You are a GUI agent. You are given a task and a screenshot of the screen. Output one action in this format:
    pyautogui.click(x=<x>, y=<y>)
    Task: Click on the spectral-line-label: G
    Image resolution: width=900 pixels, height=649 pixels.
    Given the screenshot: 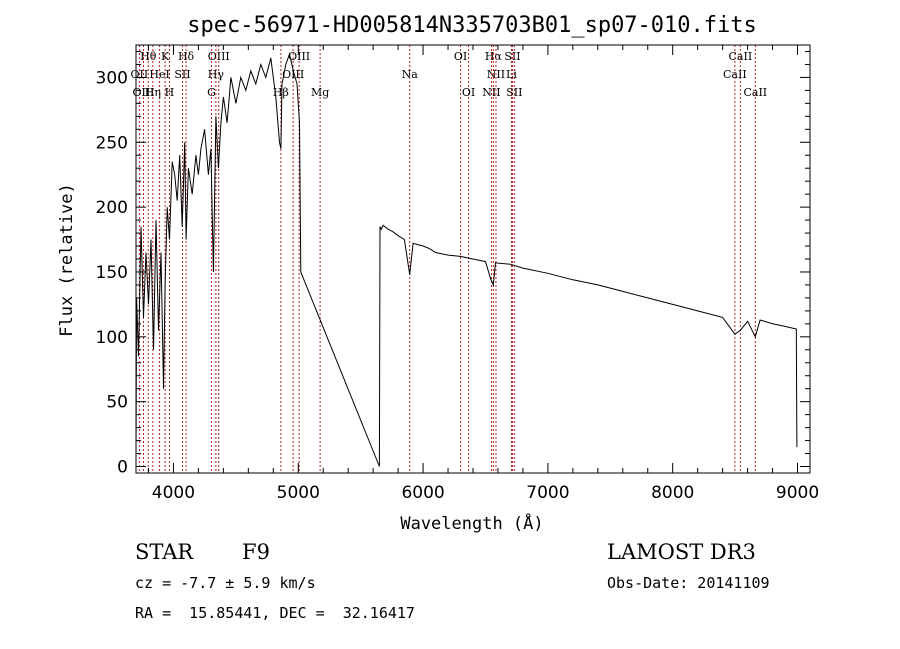 What is the action you would take?
    pyautogui.click(x=211, y=92)
    